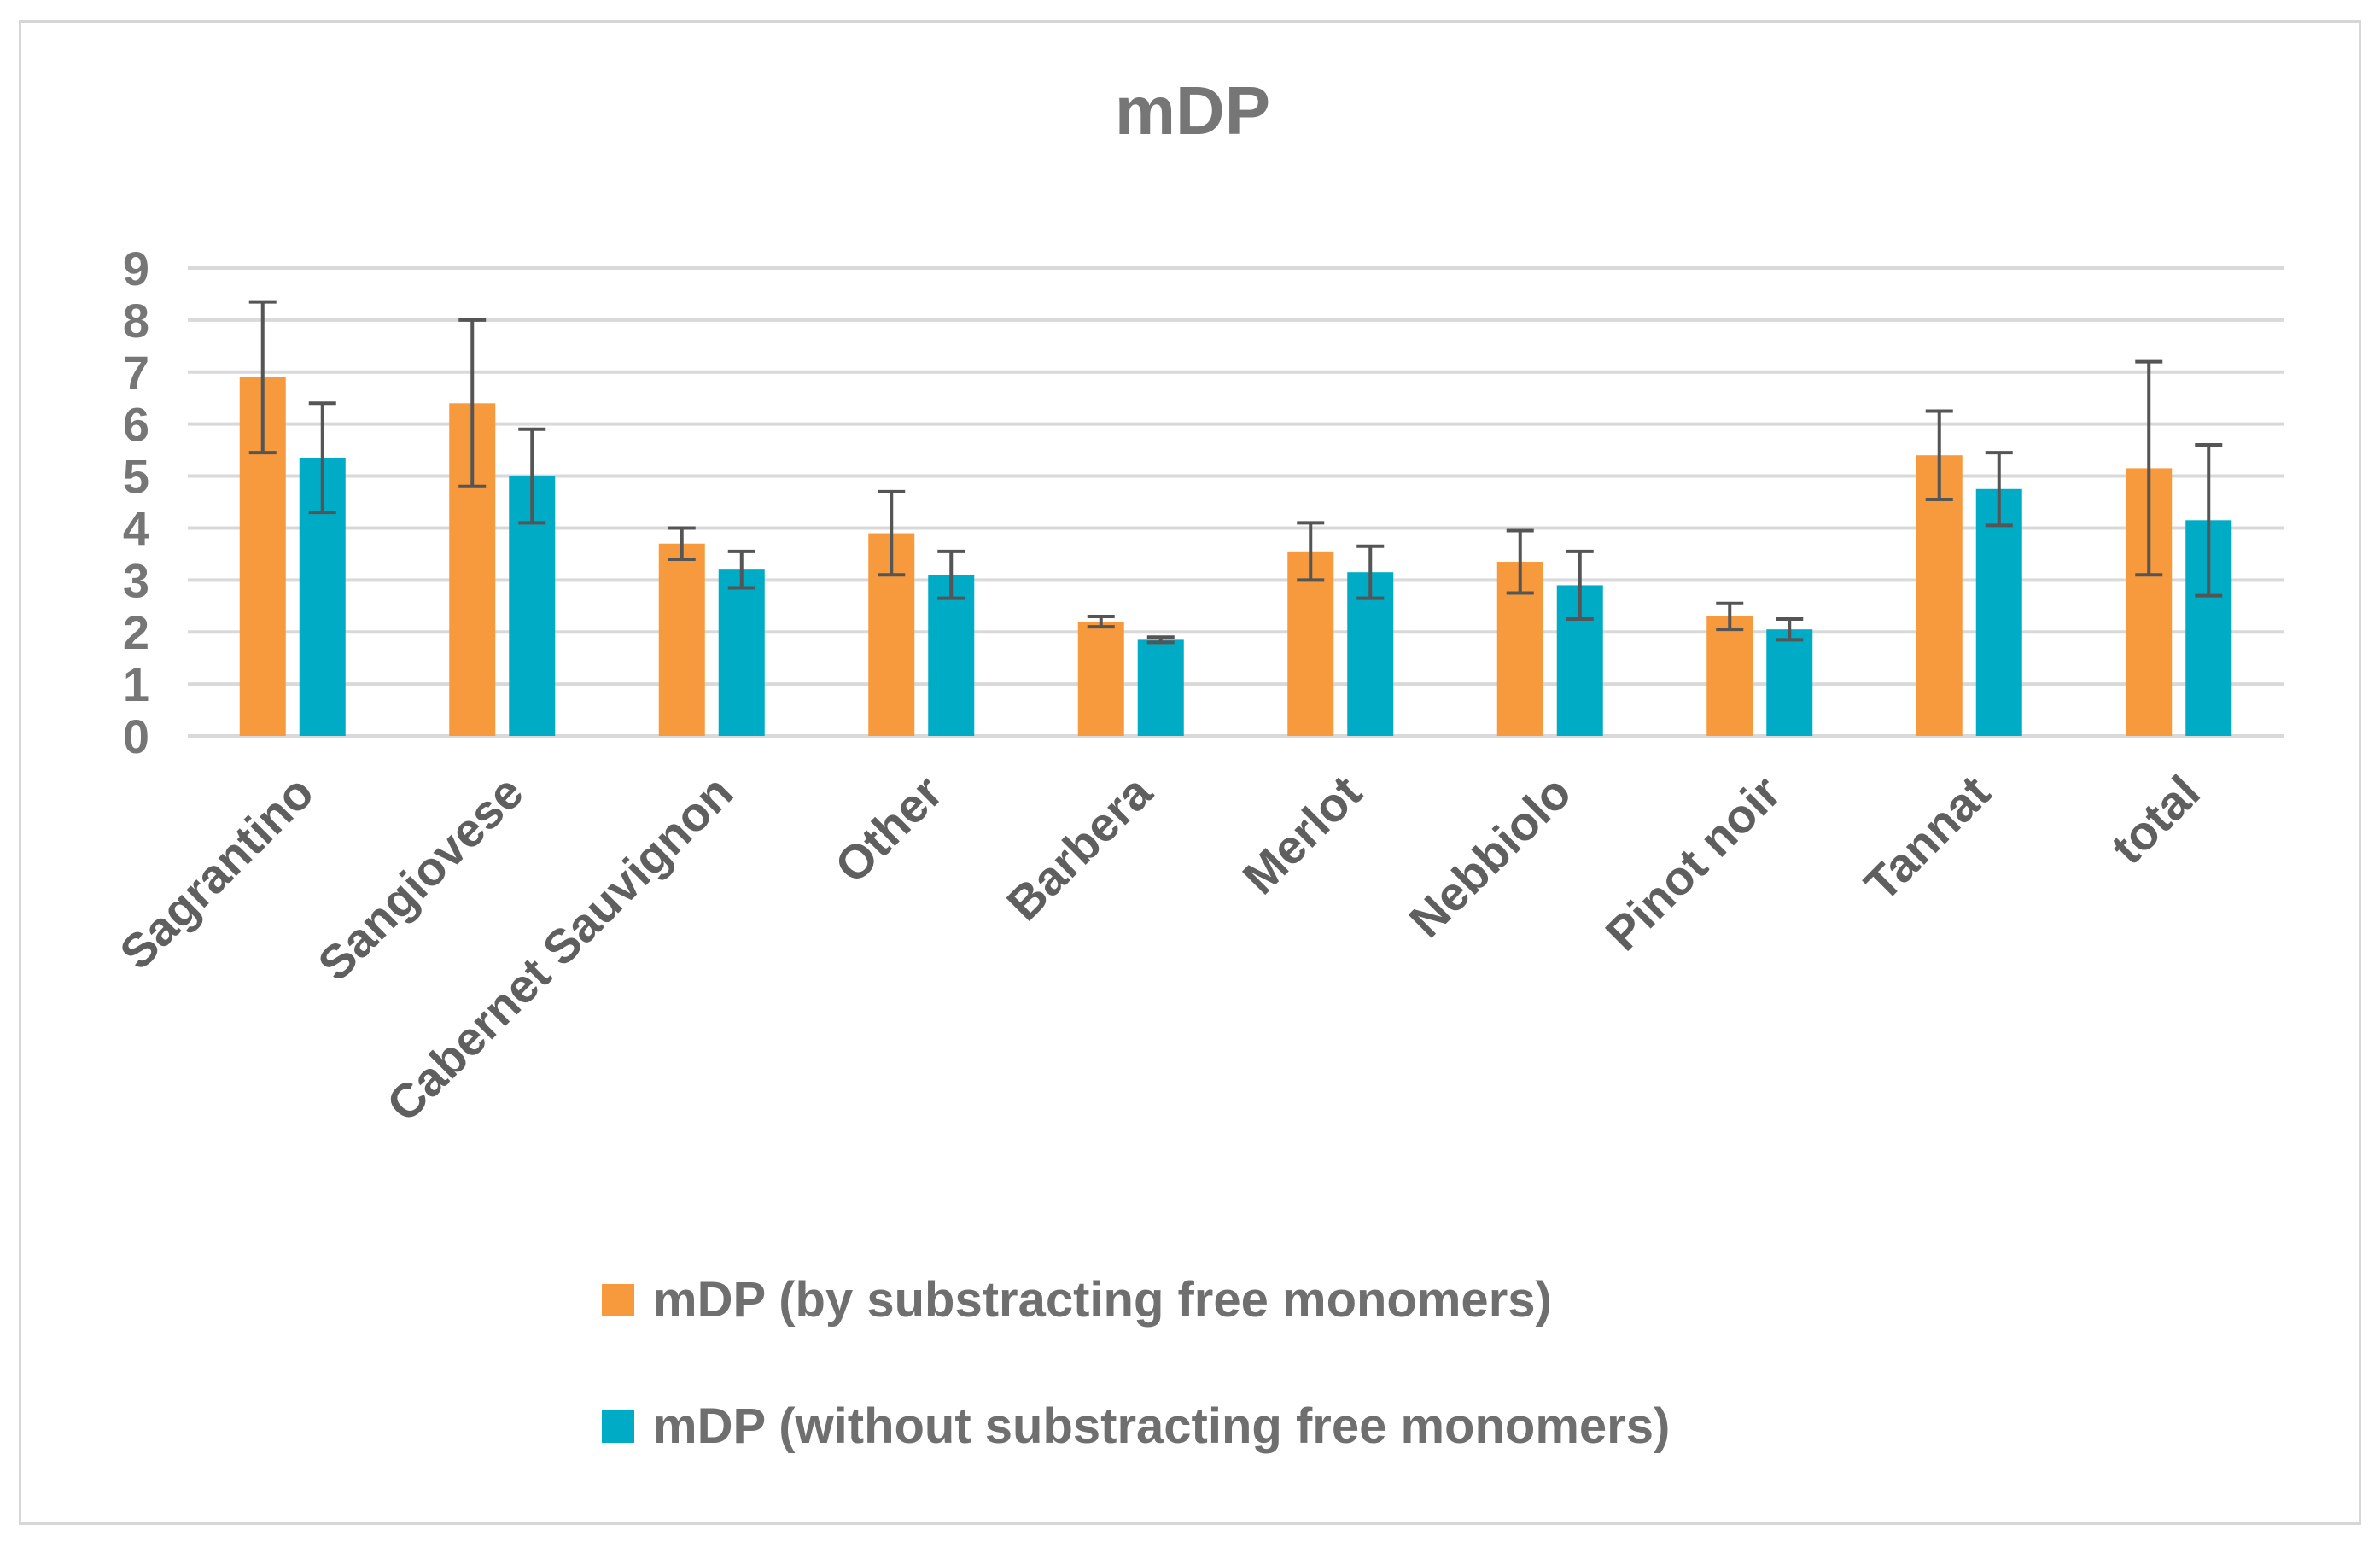 The height and width of the screenshot is (1547, 2380). I want to click on y-tick-label: 9, so click(136, 268).